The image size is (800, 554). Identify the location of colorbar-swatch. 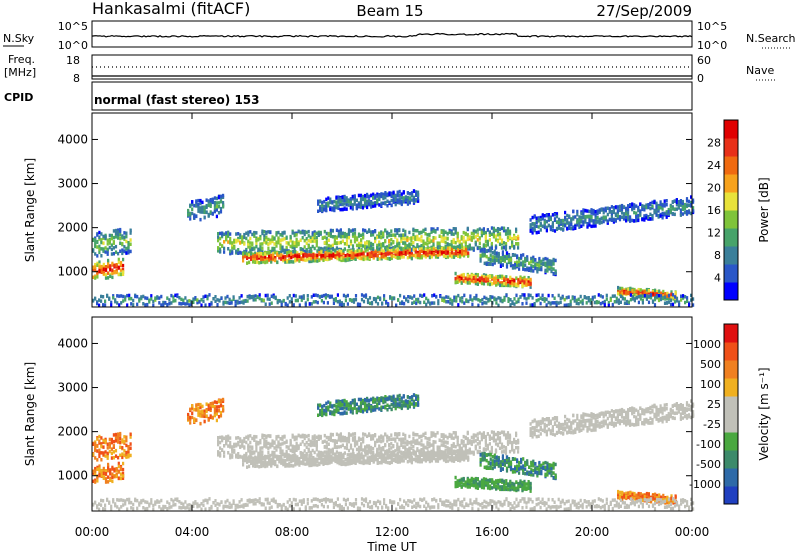
(731, 201).